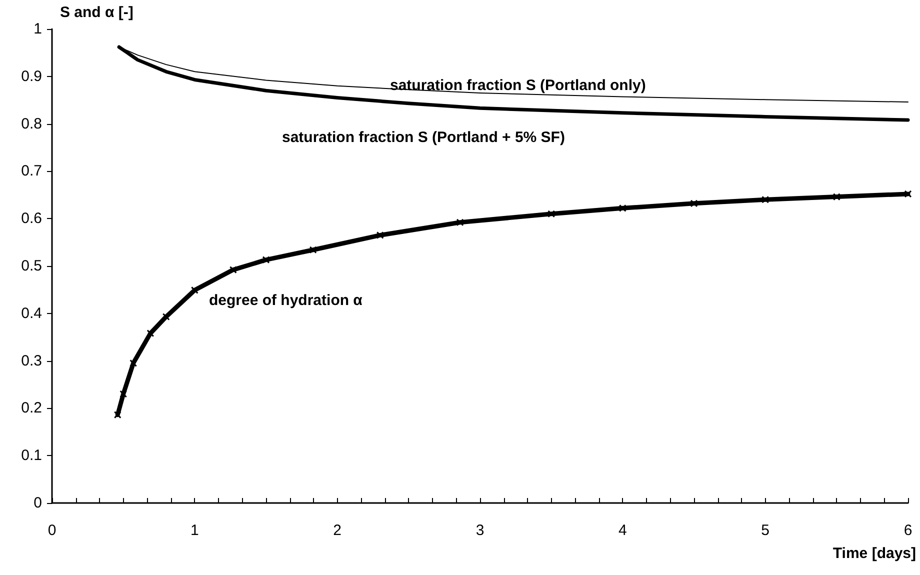 The height and width of the screenshot is (575, 920). I want to click on y-tick-label: 0.6, so click(31, 219).